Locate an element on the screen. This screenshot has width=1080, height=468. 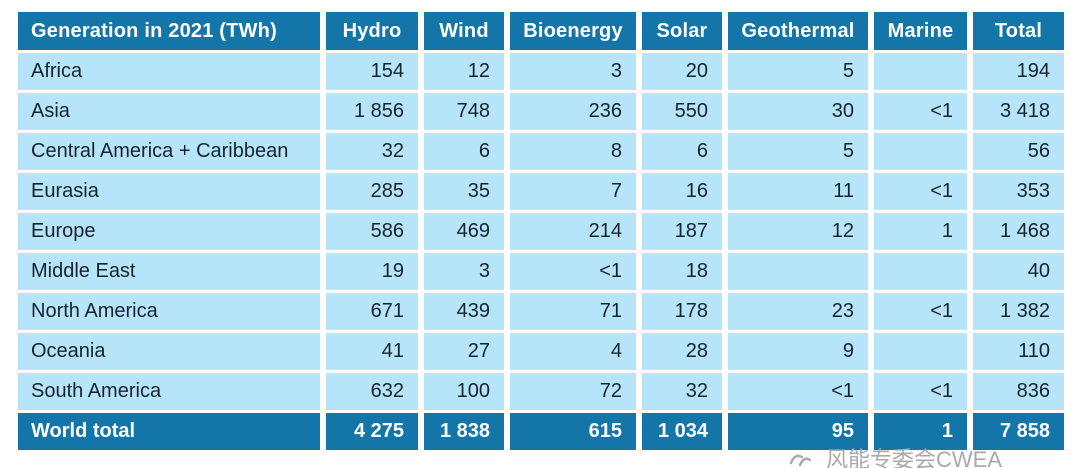
value-cell: 1 382 is located at coordinates (1018, 311).